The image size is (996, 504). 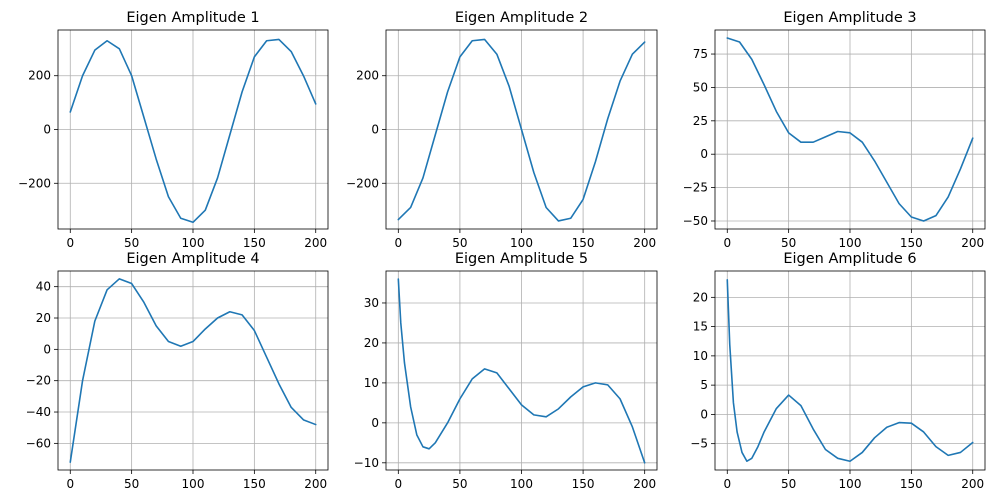 What do you see at coordinates (695, 188) in the screenshot?
I see `y-tick-label: −25` at bounding box center [695, 188].